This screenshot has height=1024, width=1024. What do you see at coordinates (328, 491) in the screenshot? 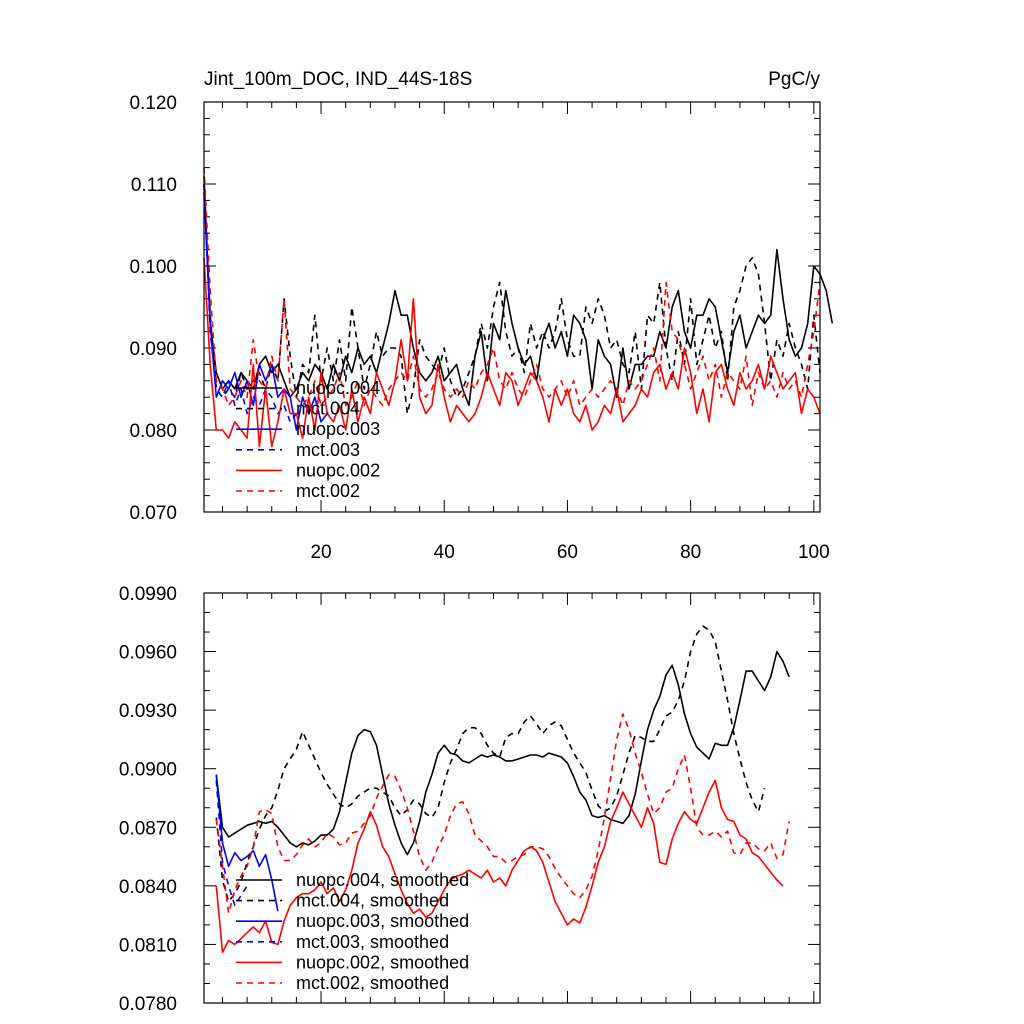
I see `legend-label: mct.002` at bounding box center [328, 491].